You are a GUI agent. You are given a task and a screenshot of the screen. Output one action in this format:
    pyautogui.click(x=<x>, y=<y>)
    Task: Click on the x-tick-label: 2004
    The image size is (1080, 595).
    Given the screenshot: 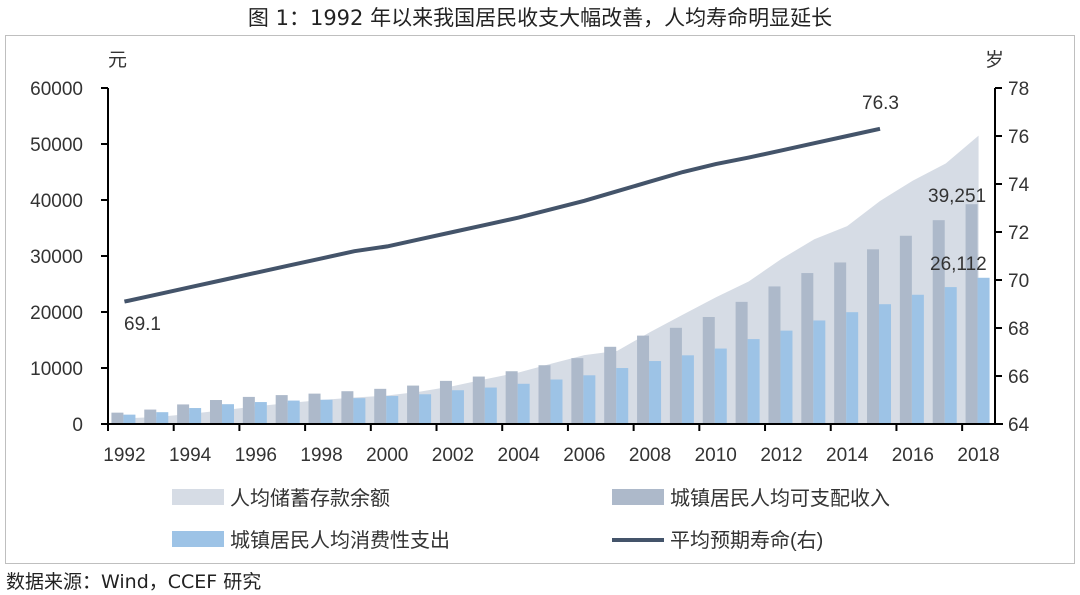 What is the action you would take?
    pyautogui.click(x=519, y=455)
    